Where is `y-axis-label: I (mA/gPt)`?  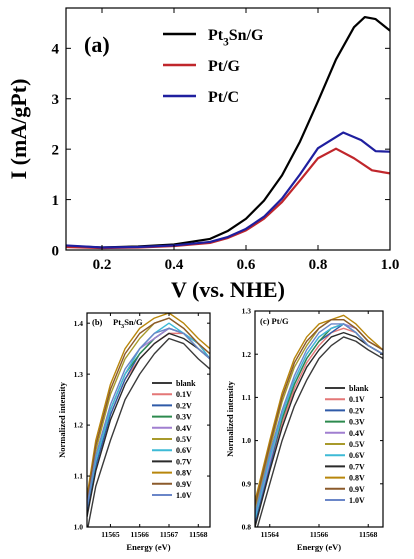 y-axis-label: I (mA/gPt) is located at coordinates (18, 129).